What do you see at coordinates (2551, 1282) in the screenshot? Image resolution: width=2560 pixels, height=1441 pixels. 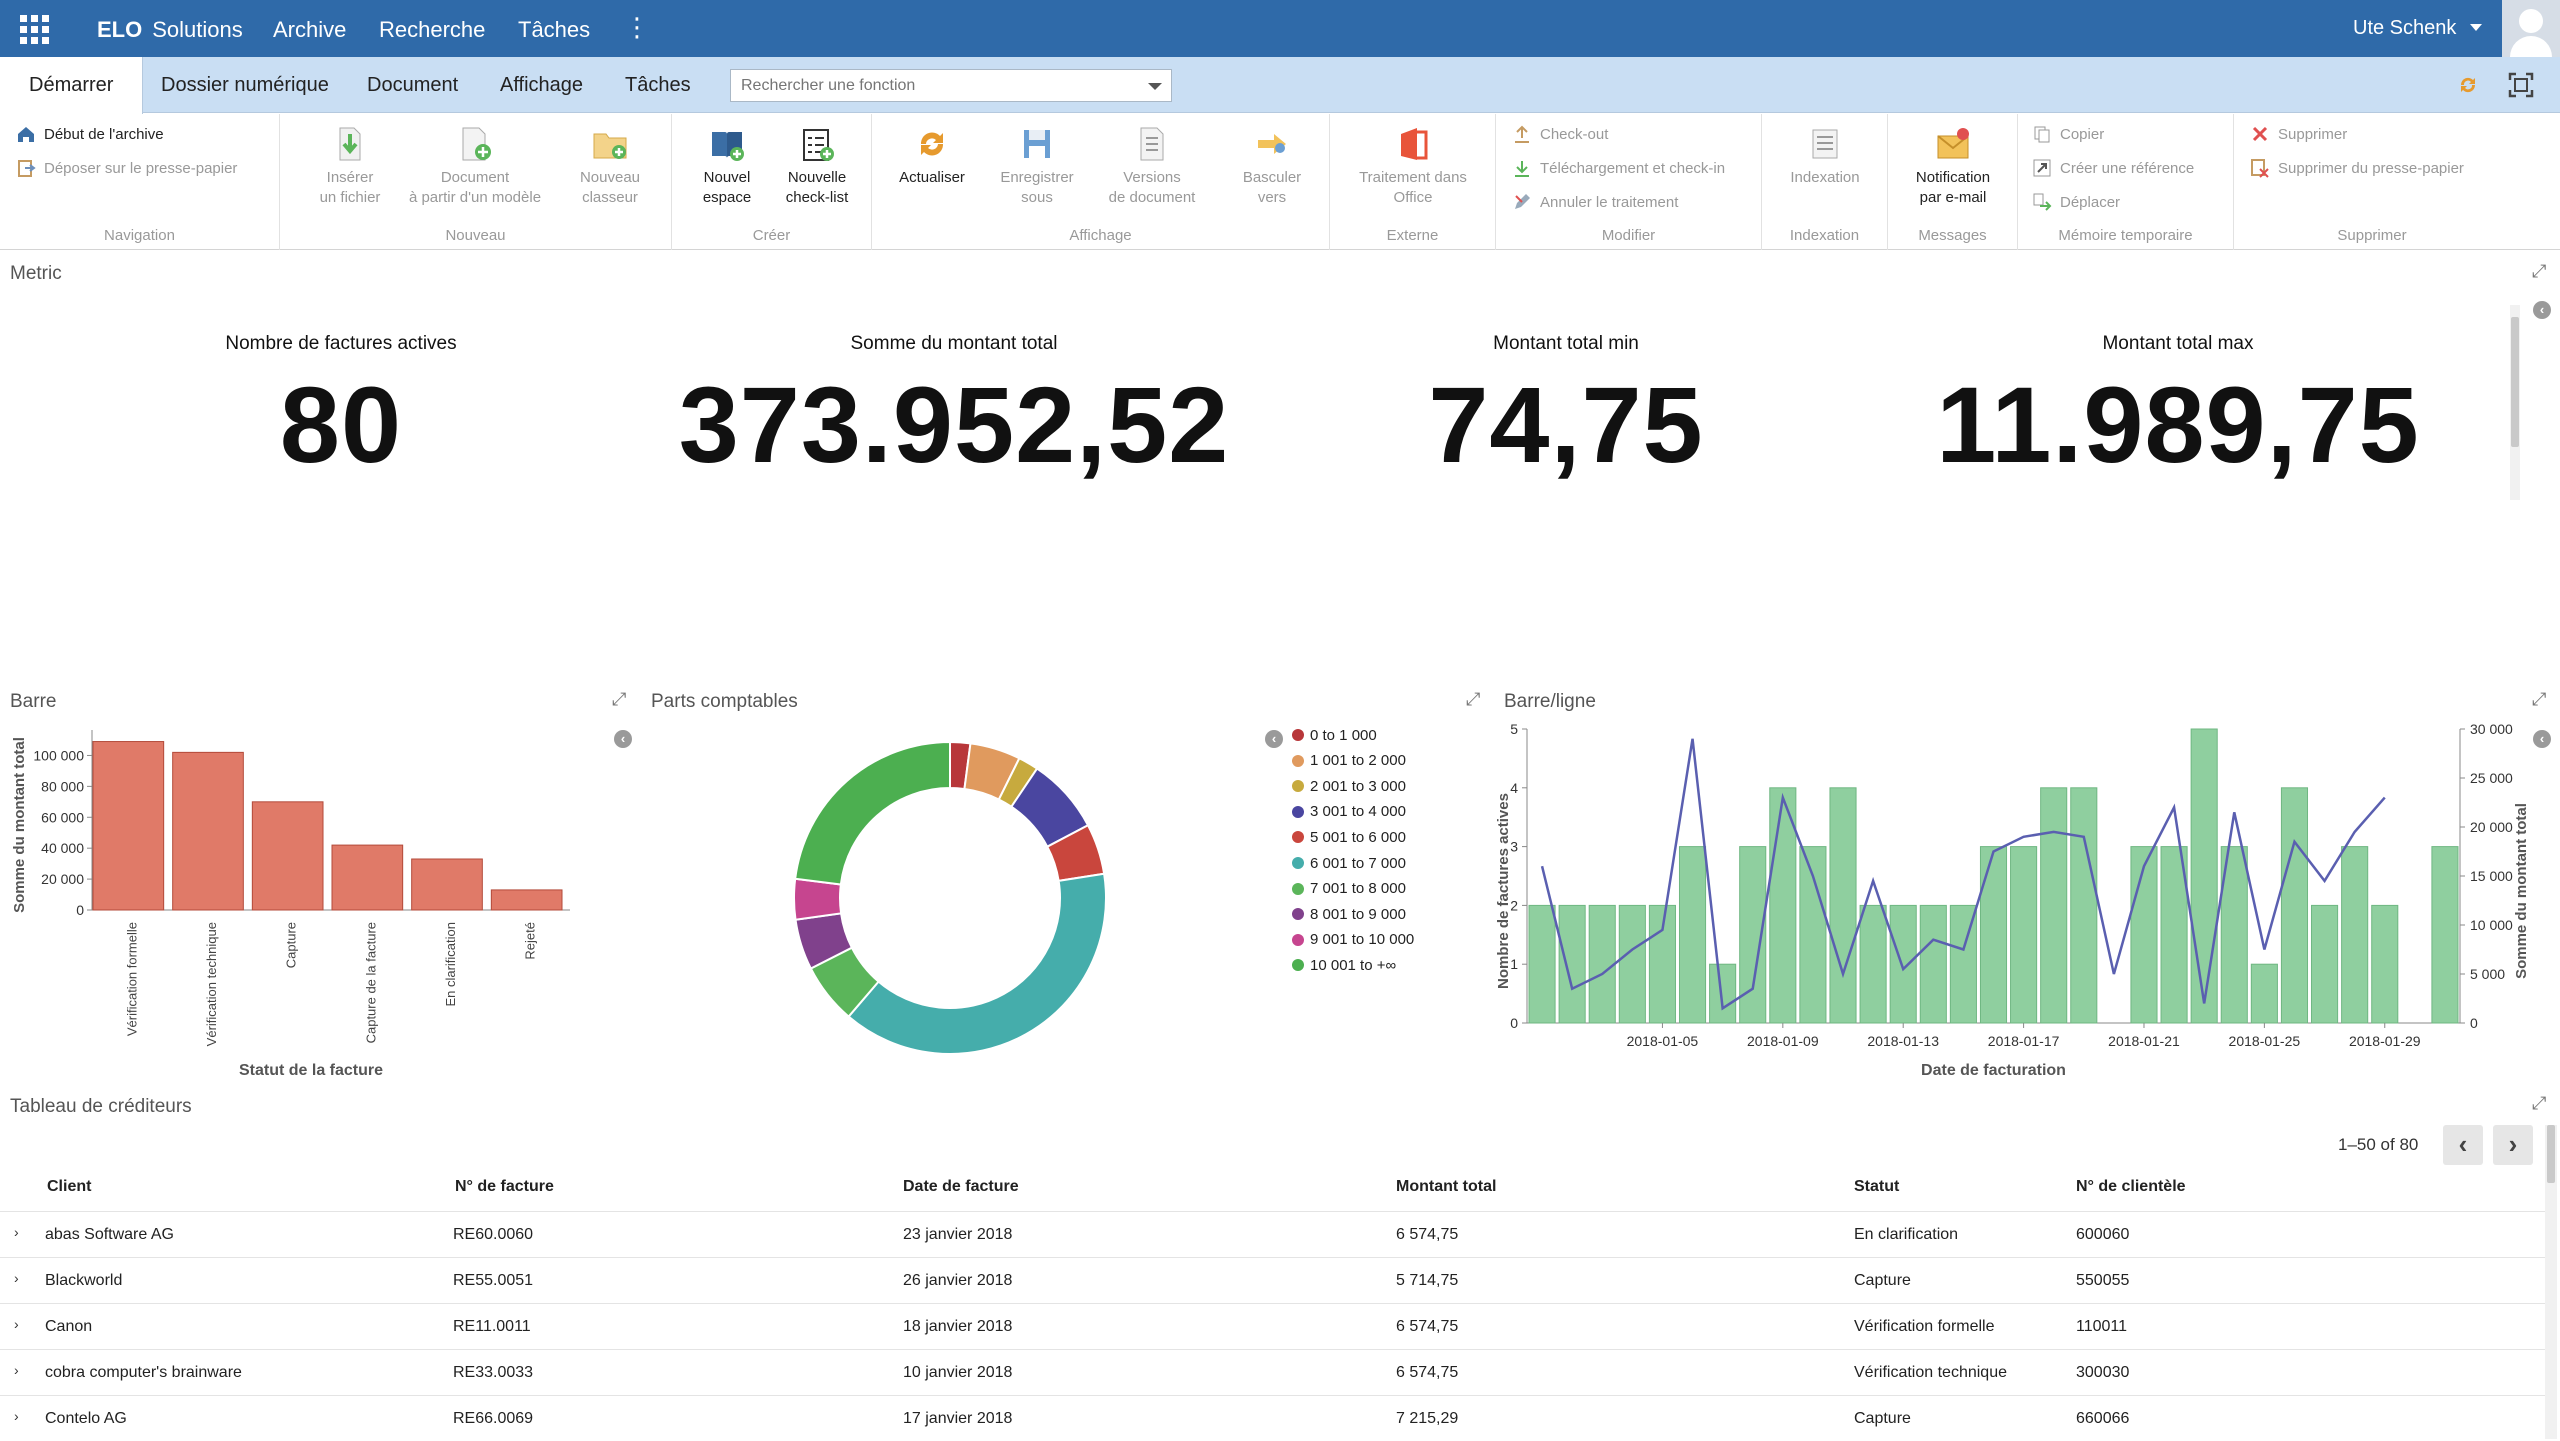 I see `table-scrollbar` at bounding box center [2551, 1282].